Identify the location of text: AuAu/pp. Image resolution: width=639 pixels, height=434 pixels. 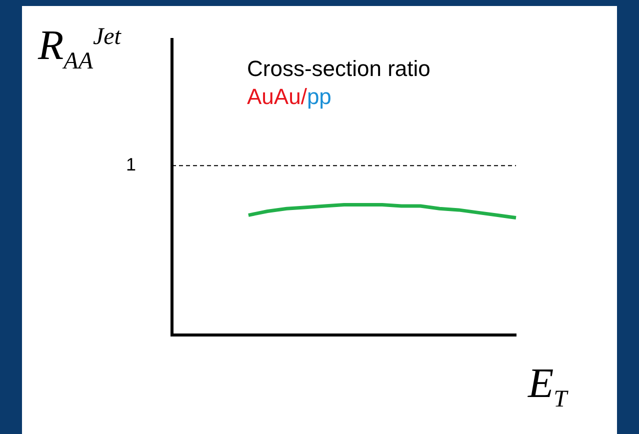
(289, 96).